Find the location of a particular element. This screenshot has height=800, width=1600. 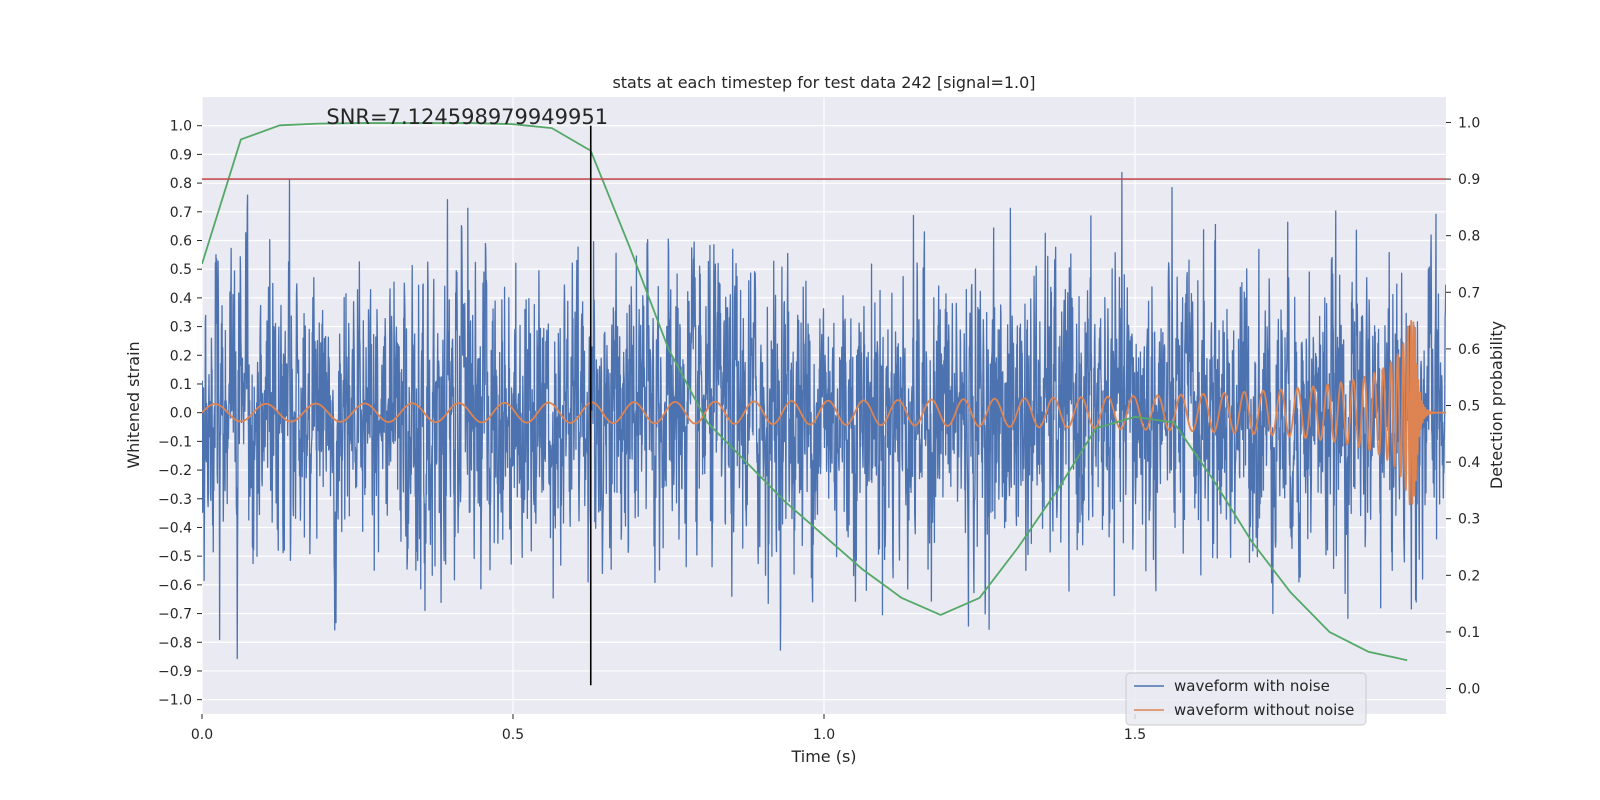

y2-tick-label: 0.7 is located at coordinates (1469, 293).